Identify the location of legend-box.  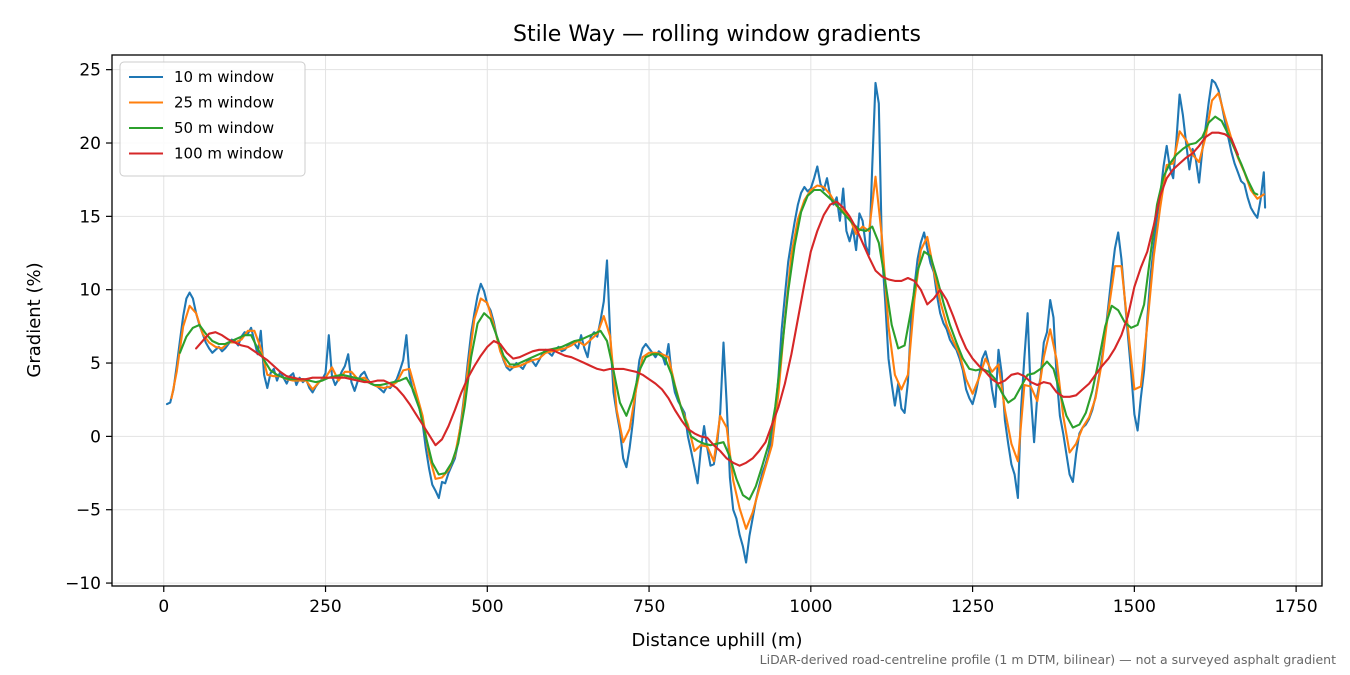
(212, 119).